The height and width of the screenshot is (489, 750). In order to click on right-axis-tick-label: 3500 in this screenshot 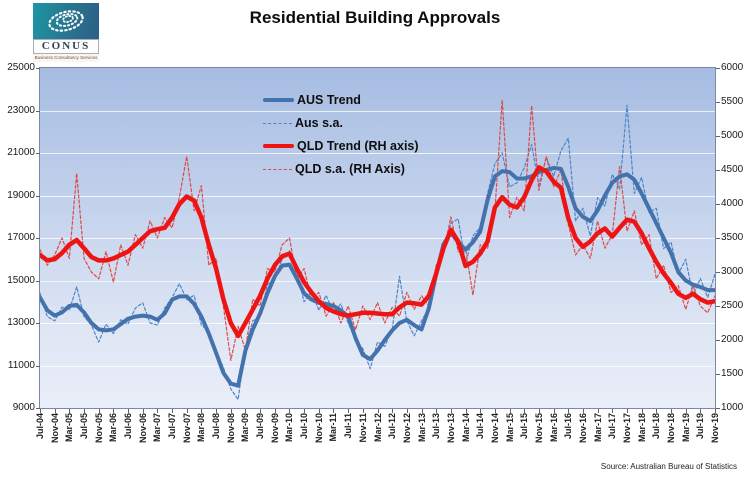, I will do `click(732, 237)`.